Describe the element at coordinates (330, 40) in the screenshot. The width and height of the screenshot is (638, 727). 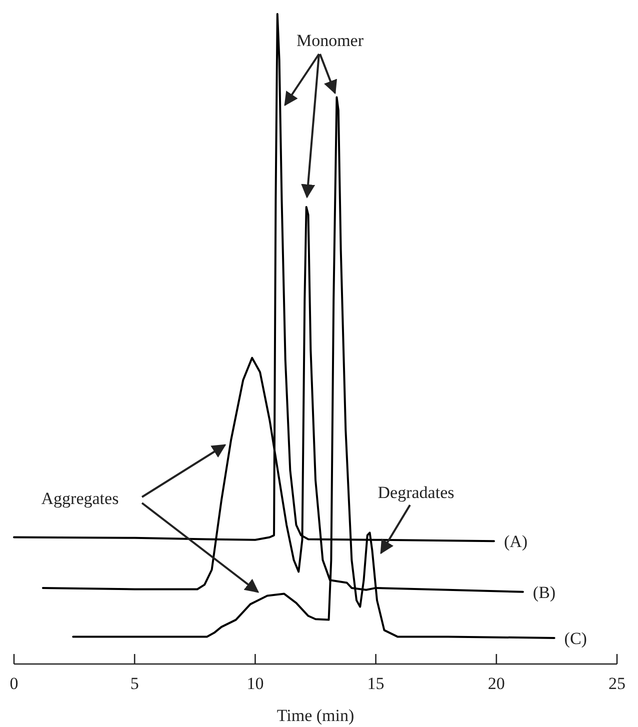
I see `annotation: Monomer` at that location.